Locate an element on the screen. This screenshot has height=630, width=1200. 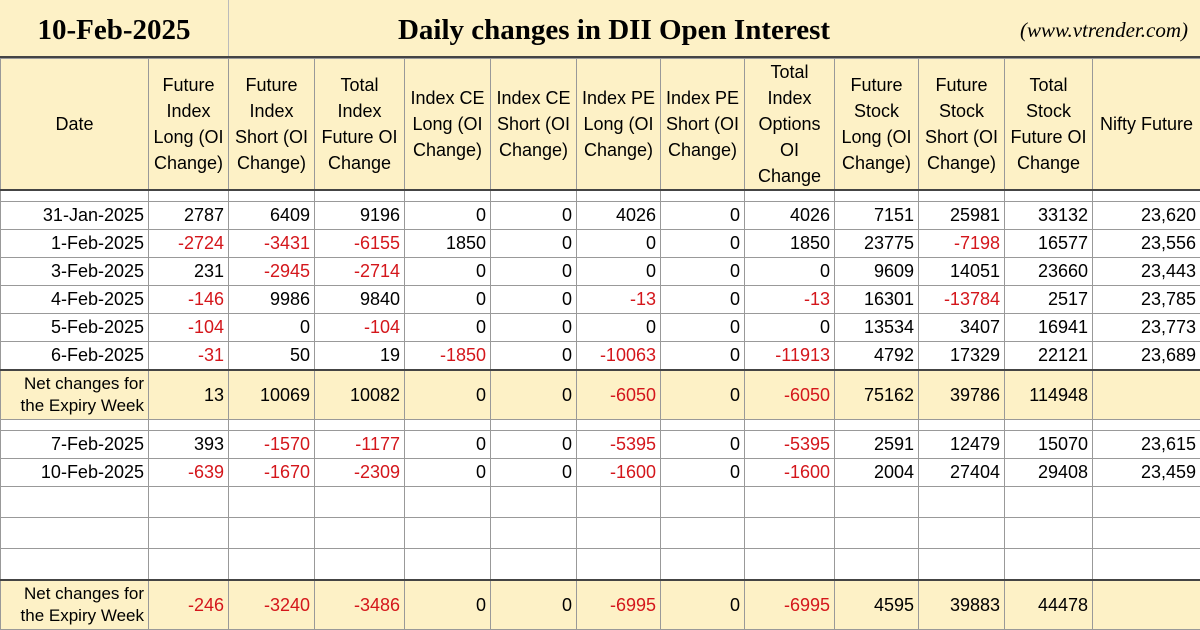
value-cell: 17329 is located at coordinates (961, 356).